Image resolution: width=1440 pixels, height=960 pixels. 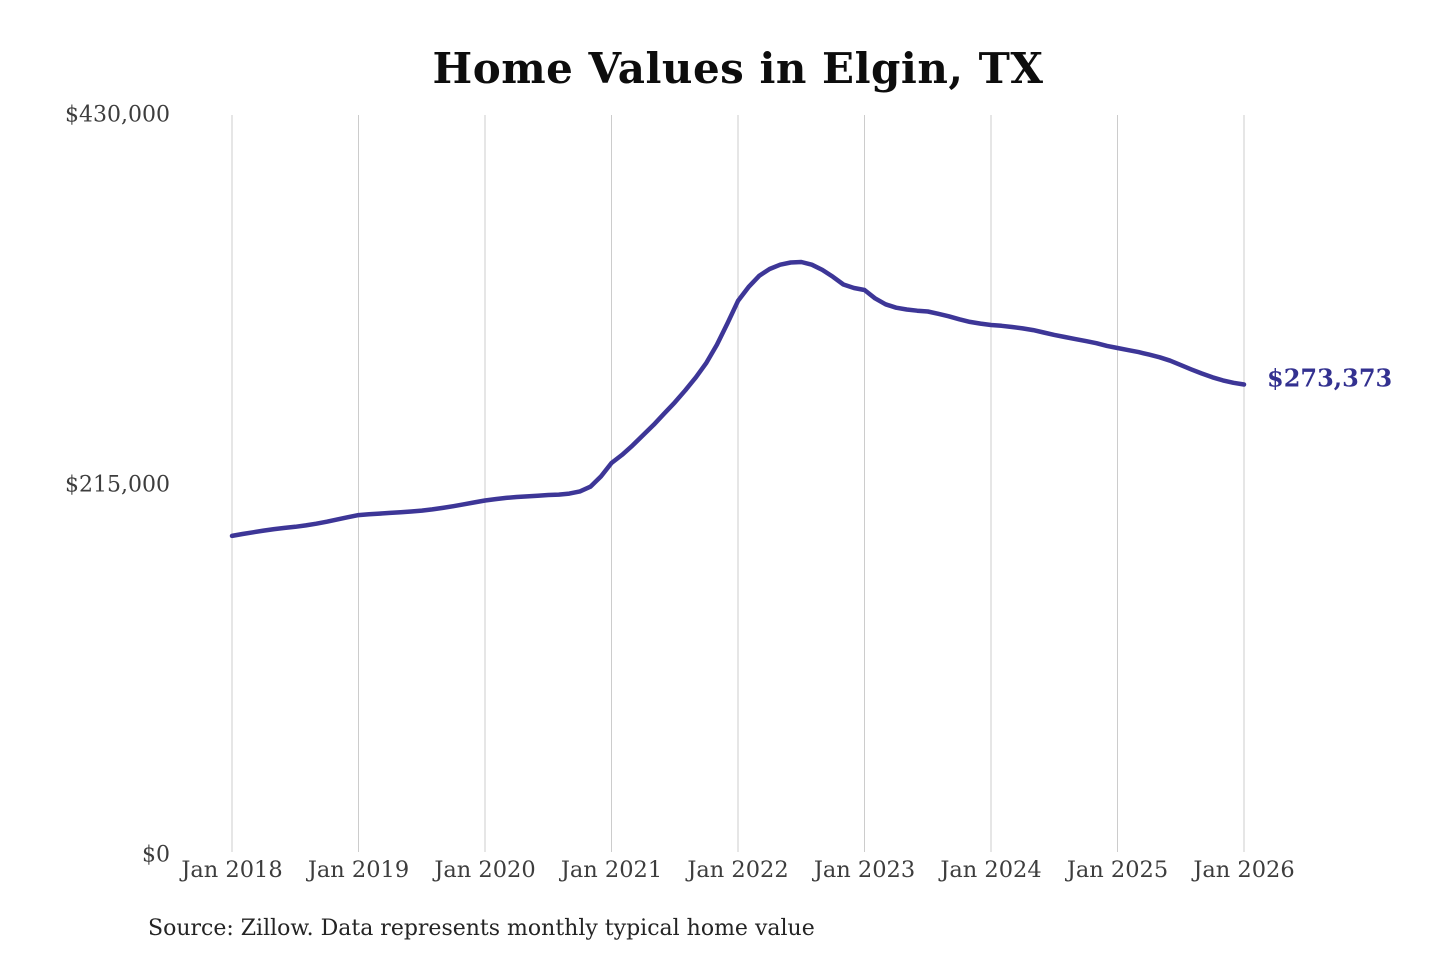 What do you see at coordinates (738, 870) in the screenshot?
I see `x-tick-label: Jan 2022` at bounding box center [738, 870].